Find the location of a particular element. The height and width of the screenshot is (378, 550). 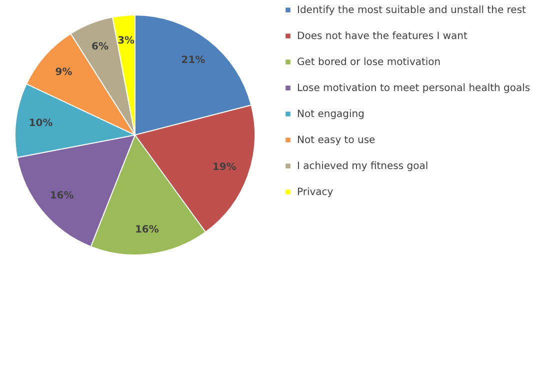

data-label: 19% is located at coordinates (224, 168).